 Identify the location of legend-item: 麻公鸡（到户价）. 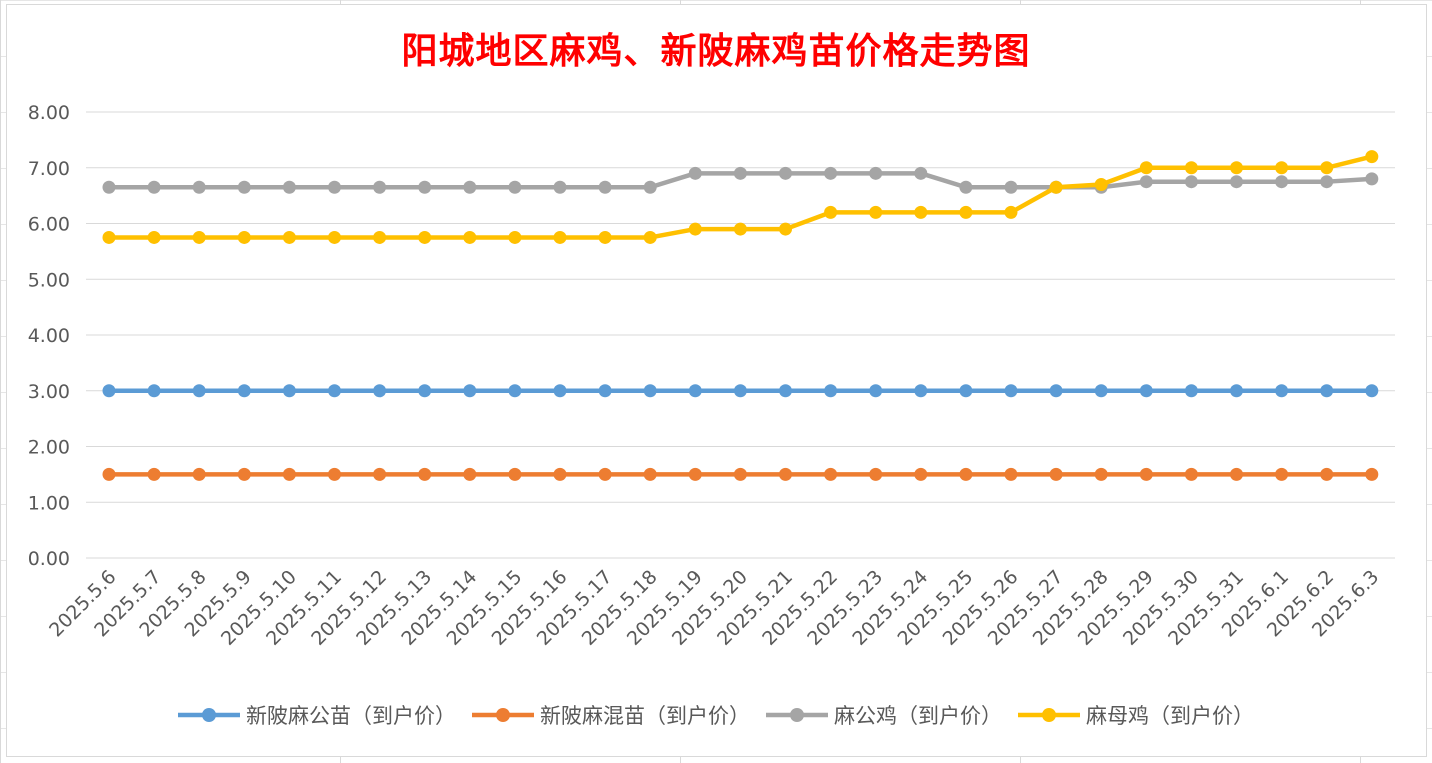
(884, 715).